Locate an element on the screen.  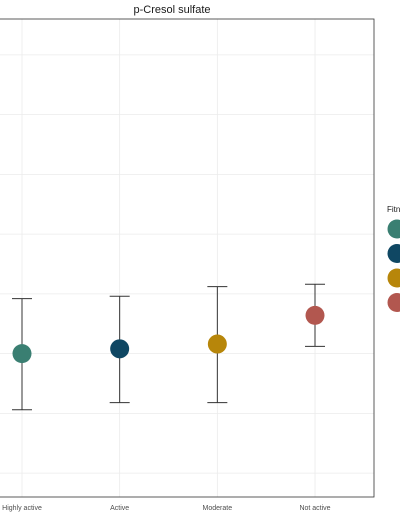
x-tick-label: Active is located at coordinates (119, 508).